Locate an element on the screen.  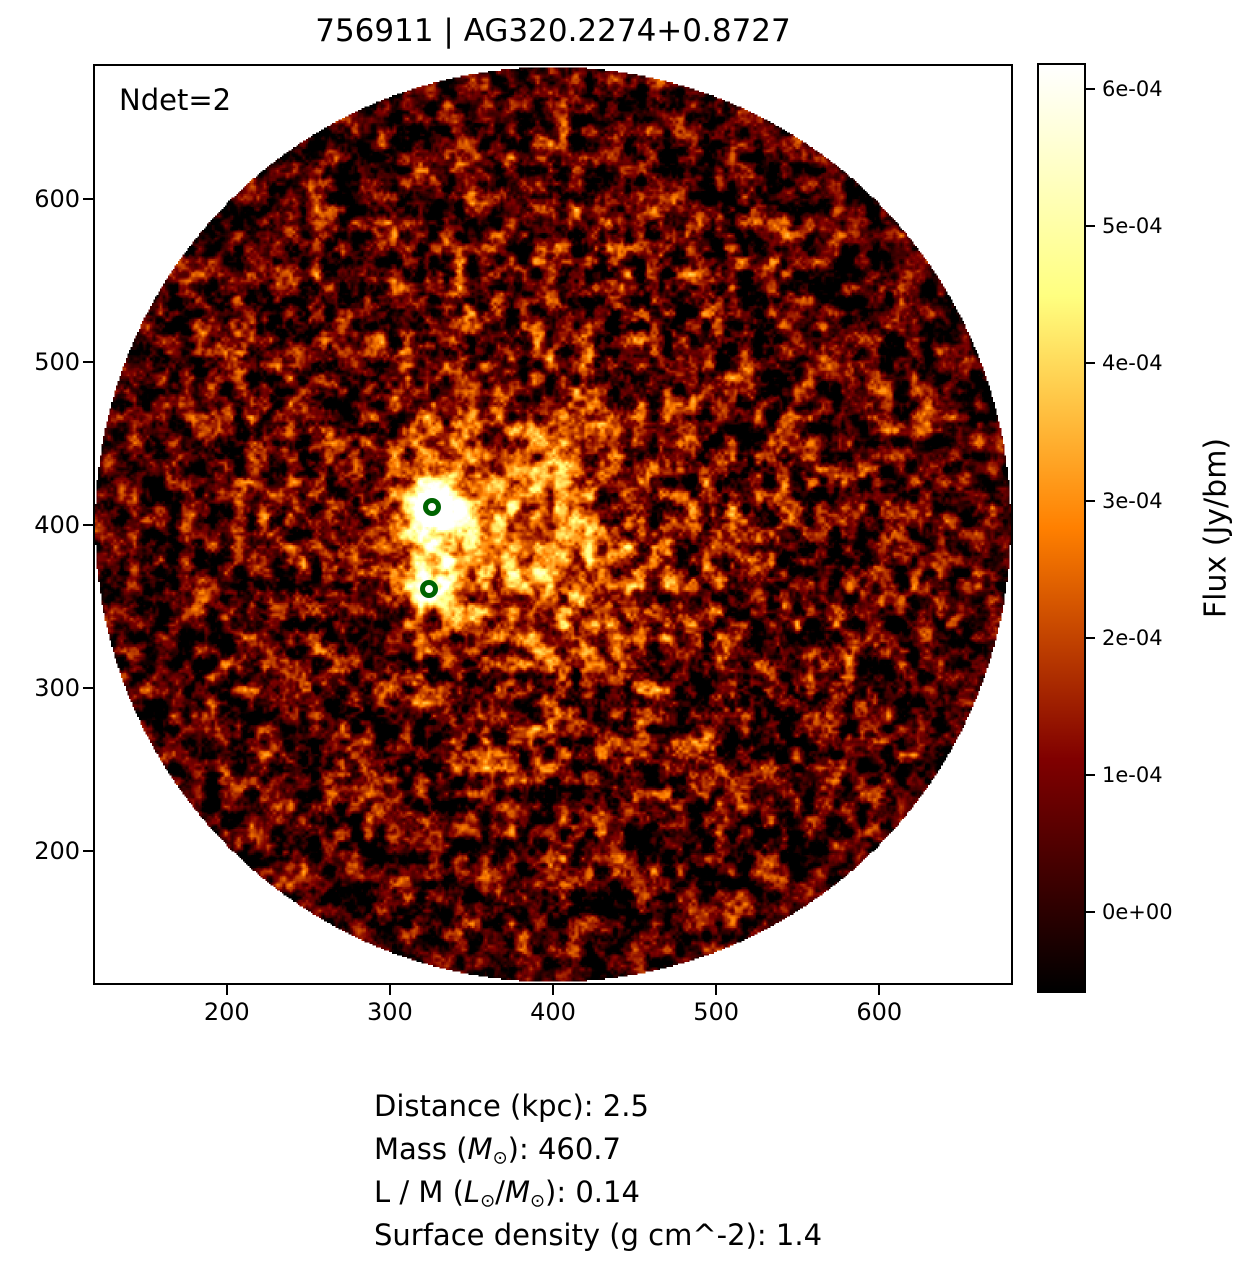
x-tick-label: 500 is located at coordinates (716, 1012).